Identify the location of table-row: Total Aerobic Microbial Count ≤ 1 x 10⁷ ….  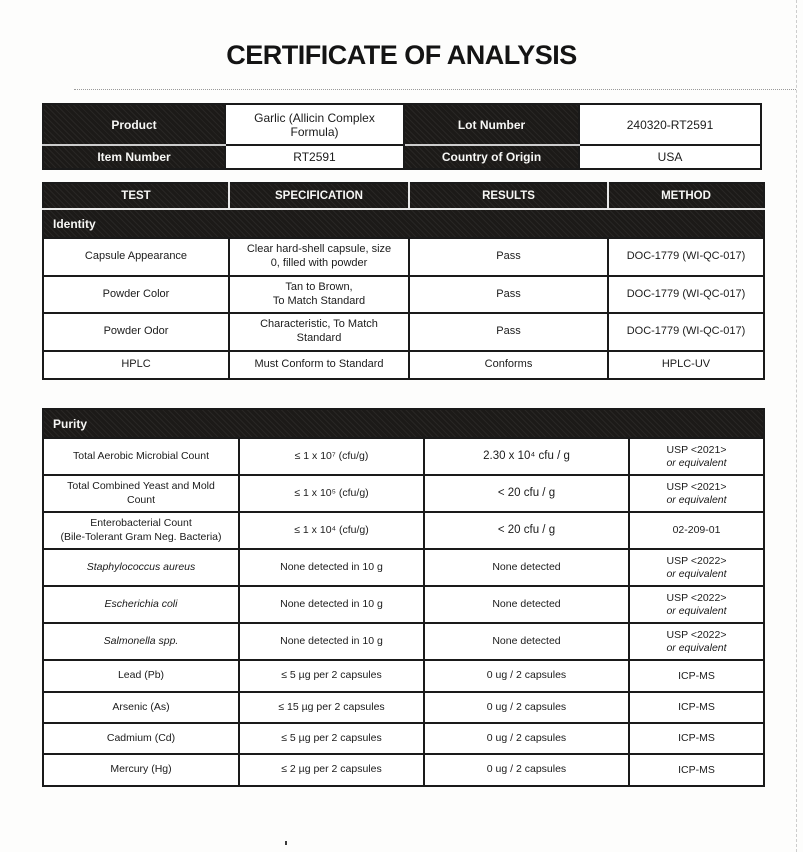
(404, 456).